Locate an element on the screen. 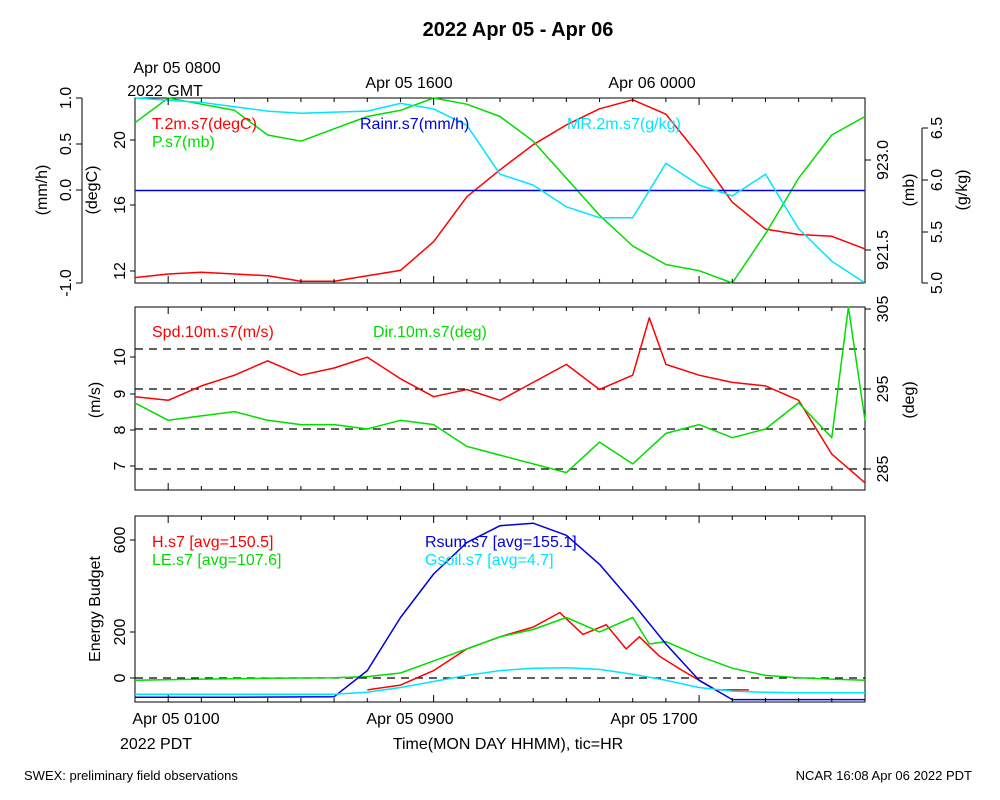  legend-pres: P.s7(mb) is located at coordinates (183, 142).